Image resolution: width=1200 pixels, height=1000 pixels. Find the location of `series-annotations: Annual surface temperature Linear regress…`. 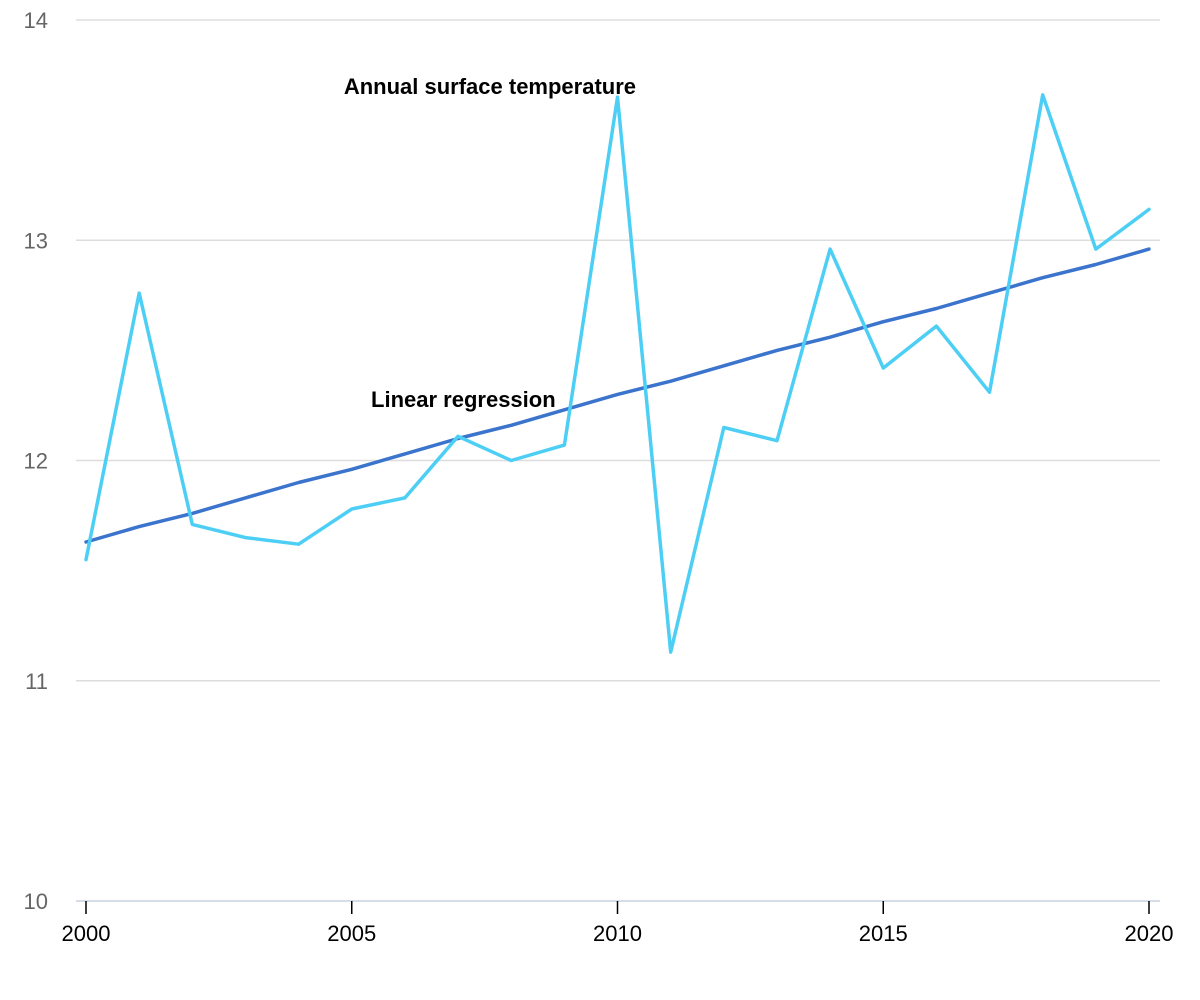

series-annotations: Annual surface temperature Linear regress… is located at coordinates (490, 243).